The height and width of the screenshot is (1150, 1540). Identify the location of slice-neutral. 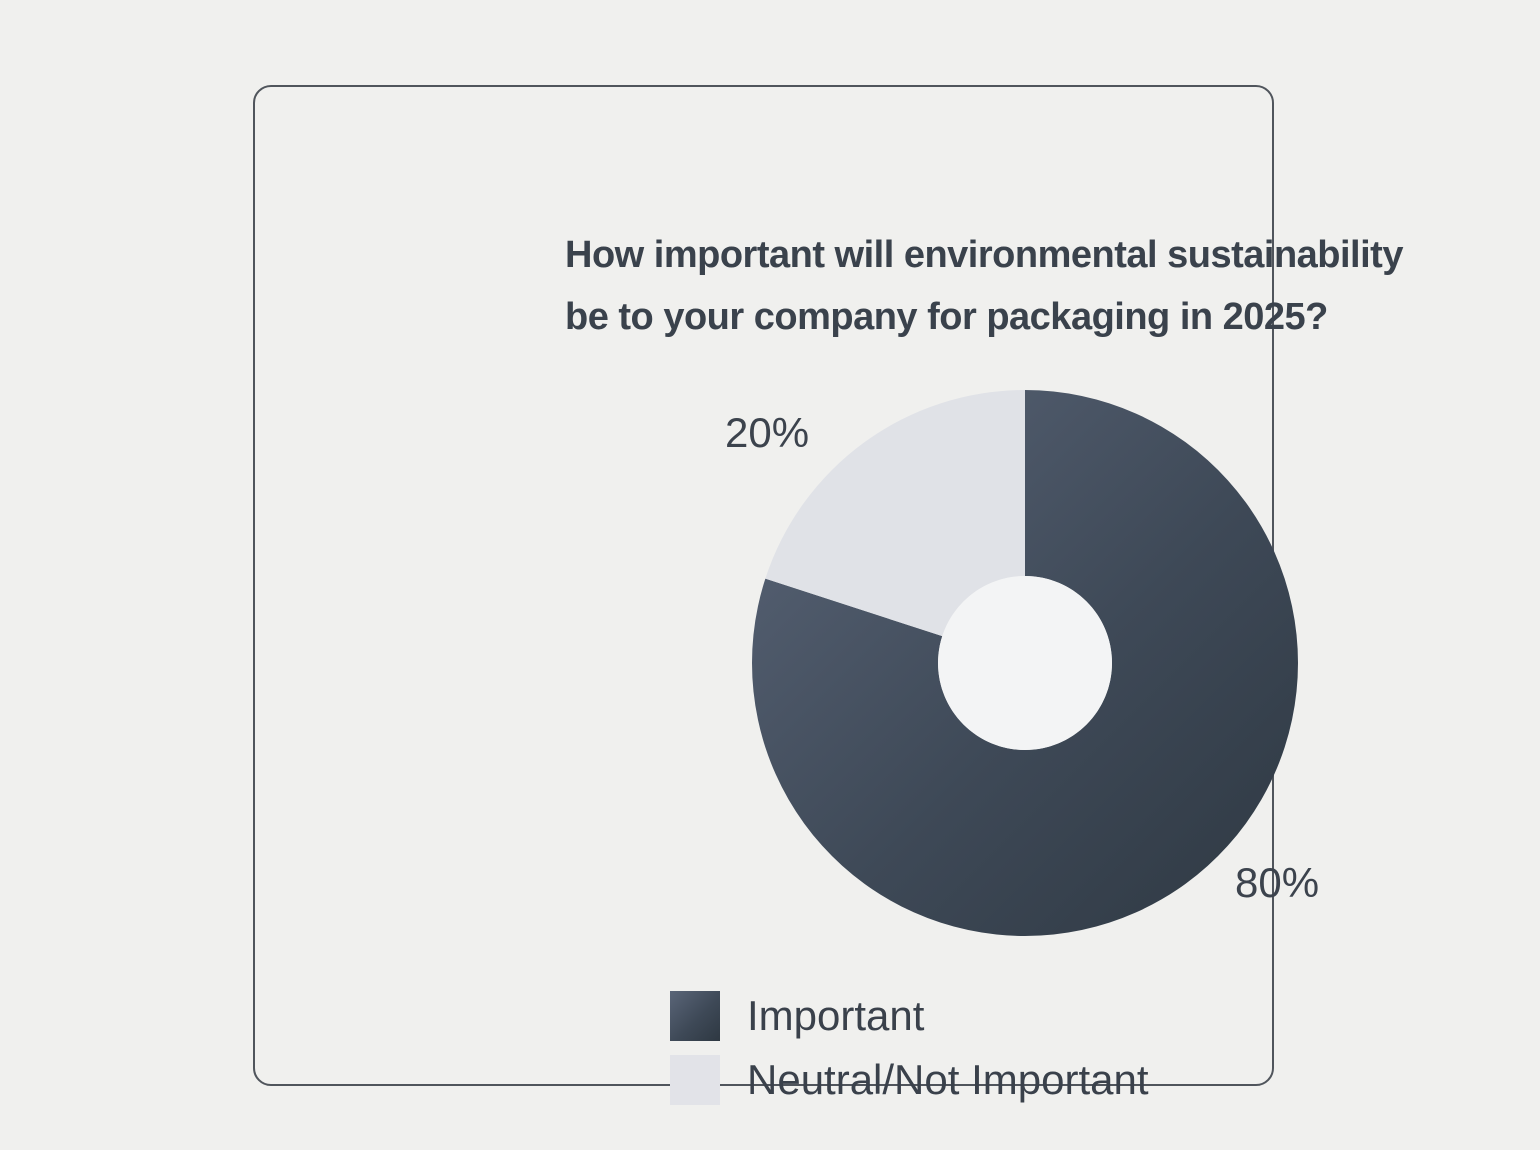
(895, 513).